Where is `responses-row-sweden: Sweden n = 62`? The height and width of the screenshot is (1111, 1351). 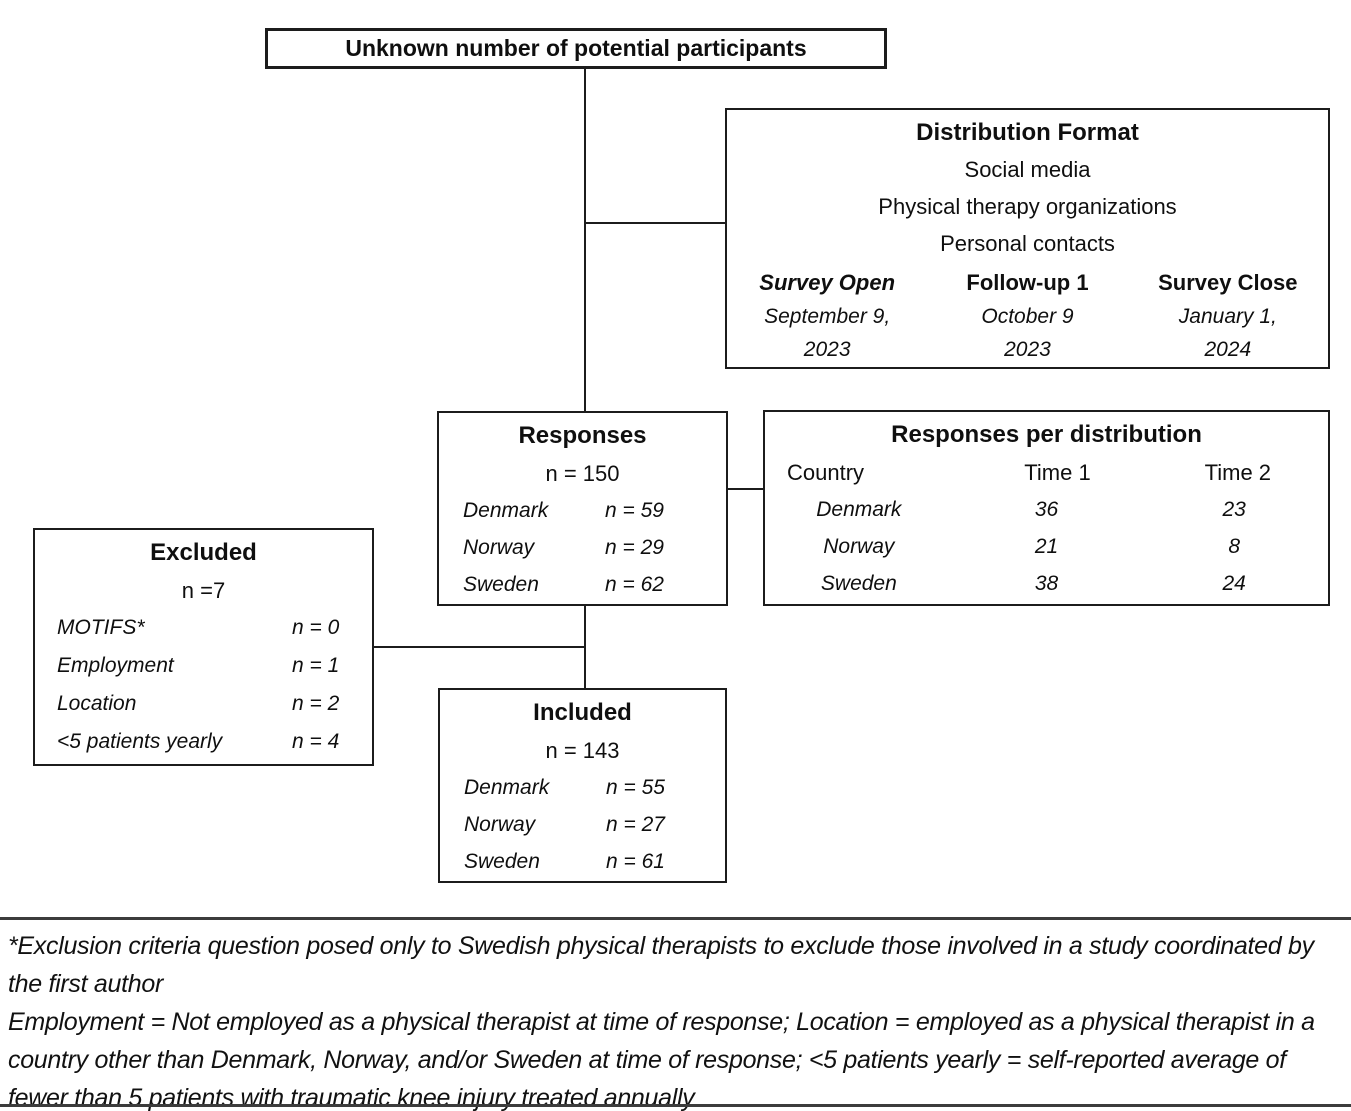
responses-row-sweden: Sweden n = 62 is located at coordinates (582, 584).